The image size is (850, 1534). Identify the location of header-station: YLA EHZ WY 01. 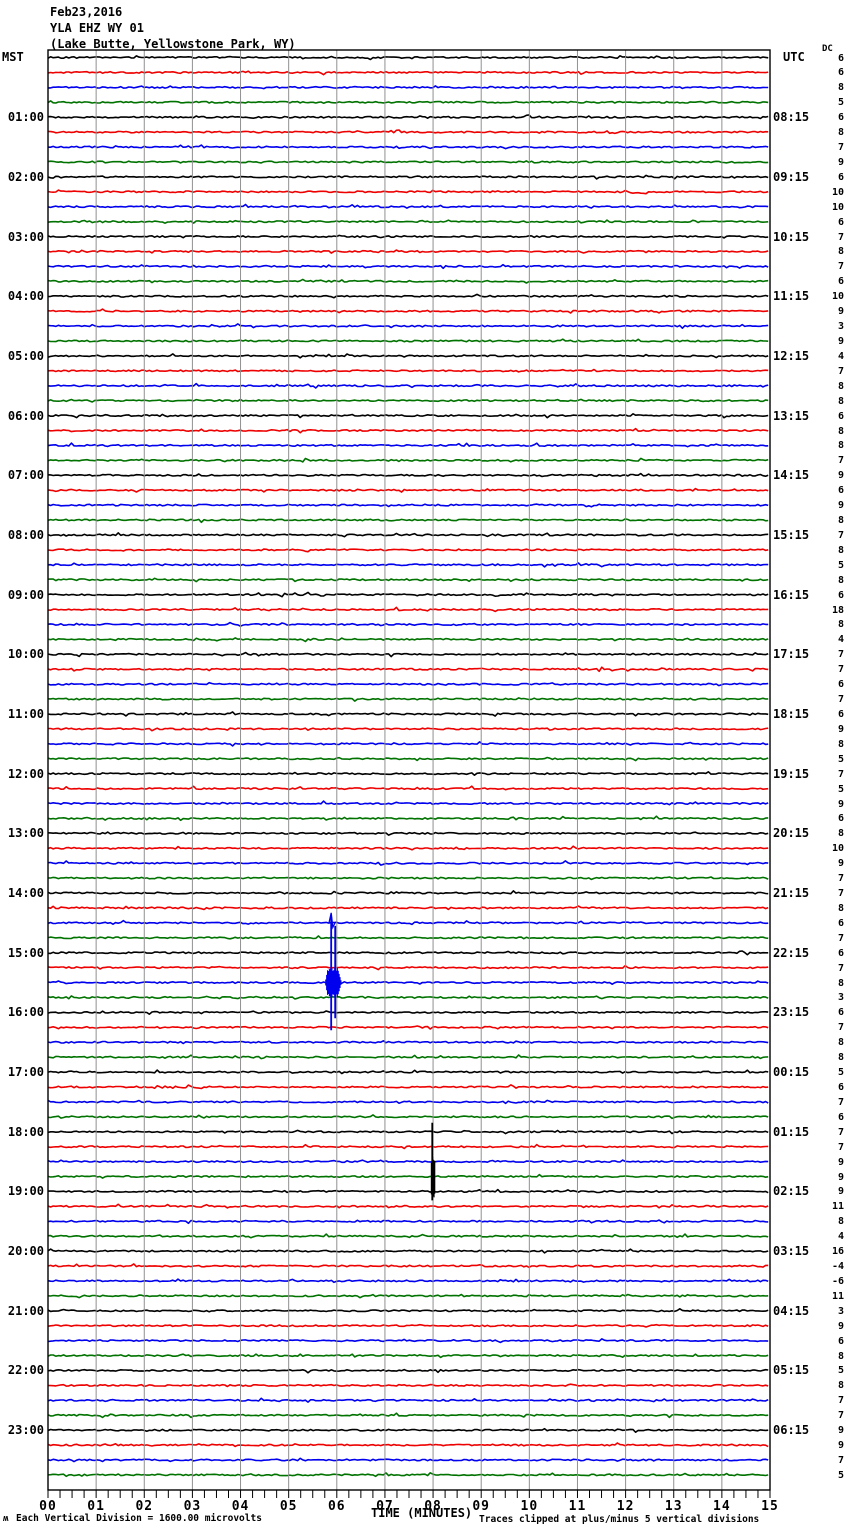
(97, 28).